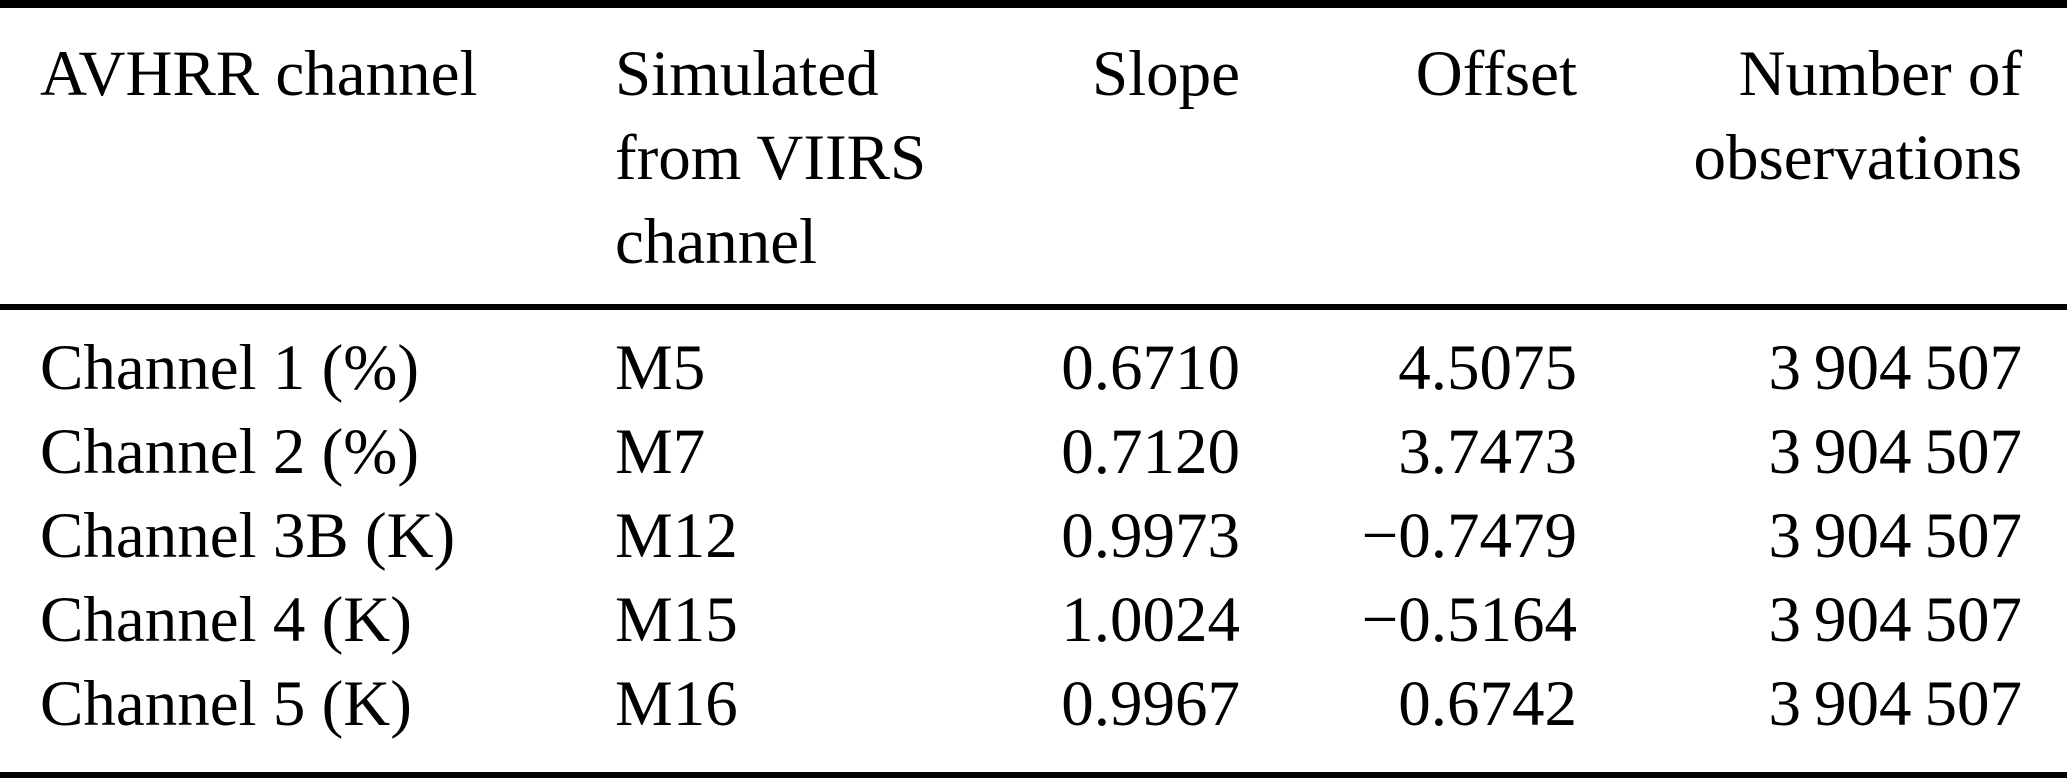  I want to click on cell-offset: −0.5164, so click(1469, 620).